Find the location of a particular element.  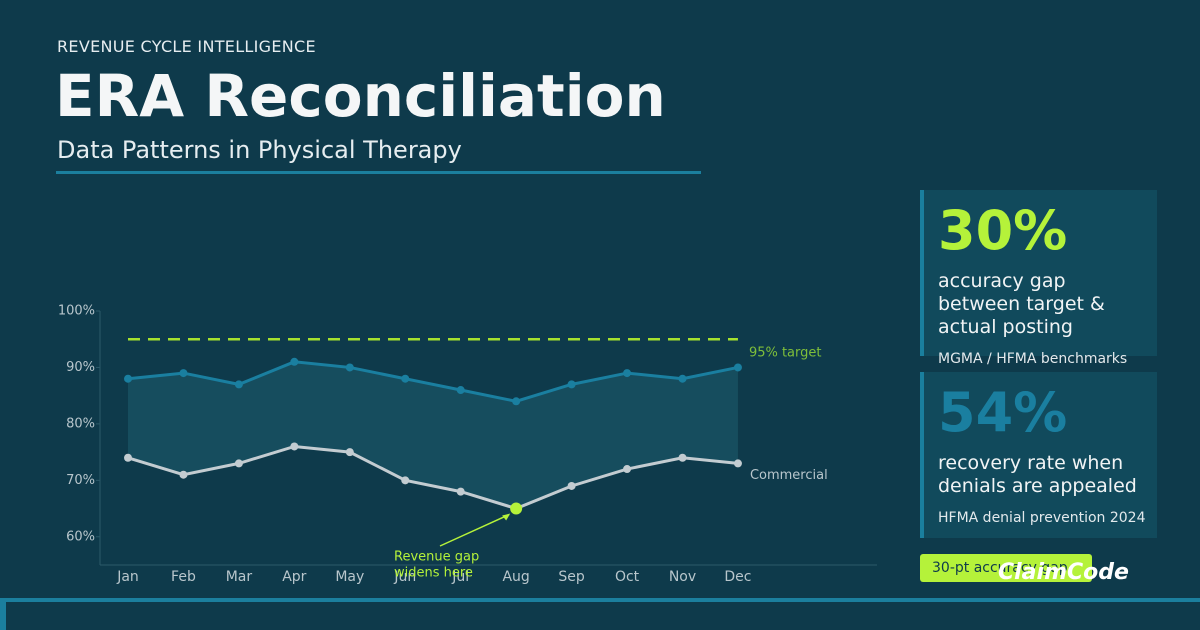

gap-area is located at coordinates (433, 435).